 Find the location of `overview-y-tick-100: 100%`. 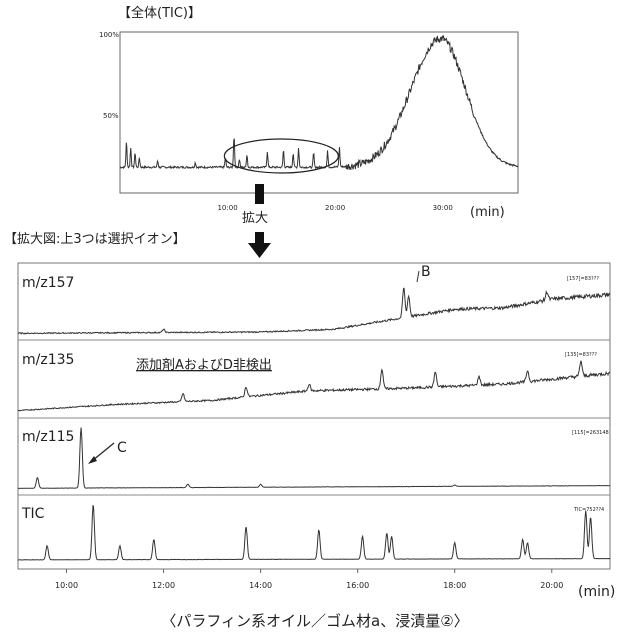

overview-y-tick-100: 100% is located at coordinates (109, 35).